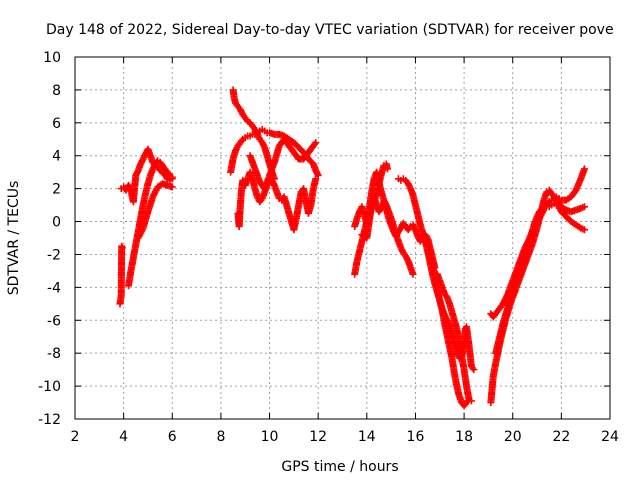 The width and height of the screenshot is (640, 480). What do you see at coordinates (121, 275) in the screenshot?
I see `series-arc-a1` at bounding box center [121, 275].